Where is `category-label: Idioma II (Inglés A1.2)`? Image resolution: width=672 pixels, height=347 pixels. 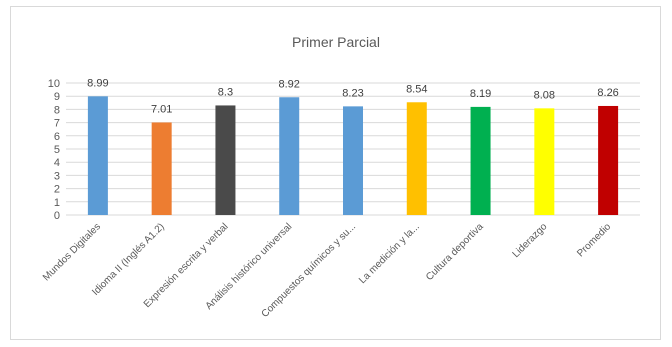
category-label: Idioma II (Inglés A1.2) is located at coordinates (128, 259).